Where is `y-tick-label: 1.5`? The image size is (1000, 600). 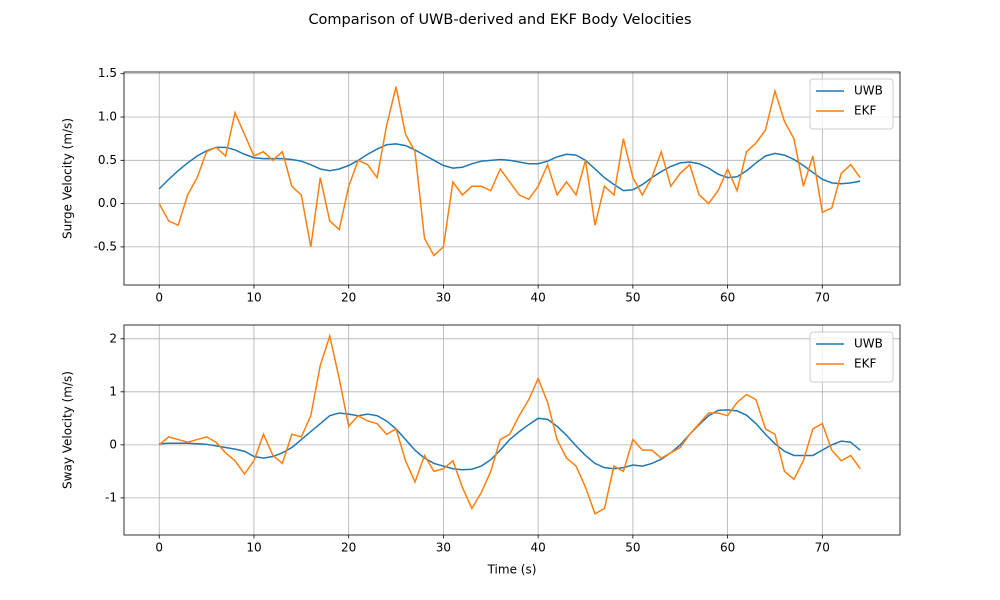 y-tick-label: 1.5 is located at coordinates (107, 73).